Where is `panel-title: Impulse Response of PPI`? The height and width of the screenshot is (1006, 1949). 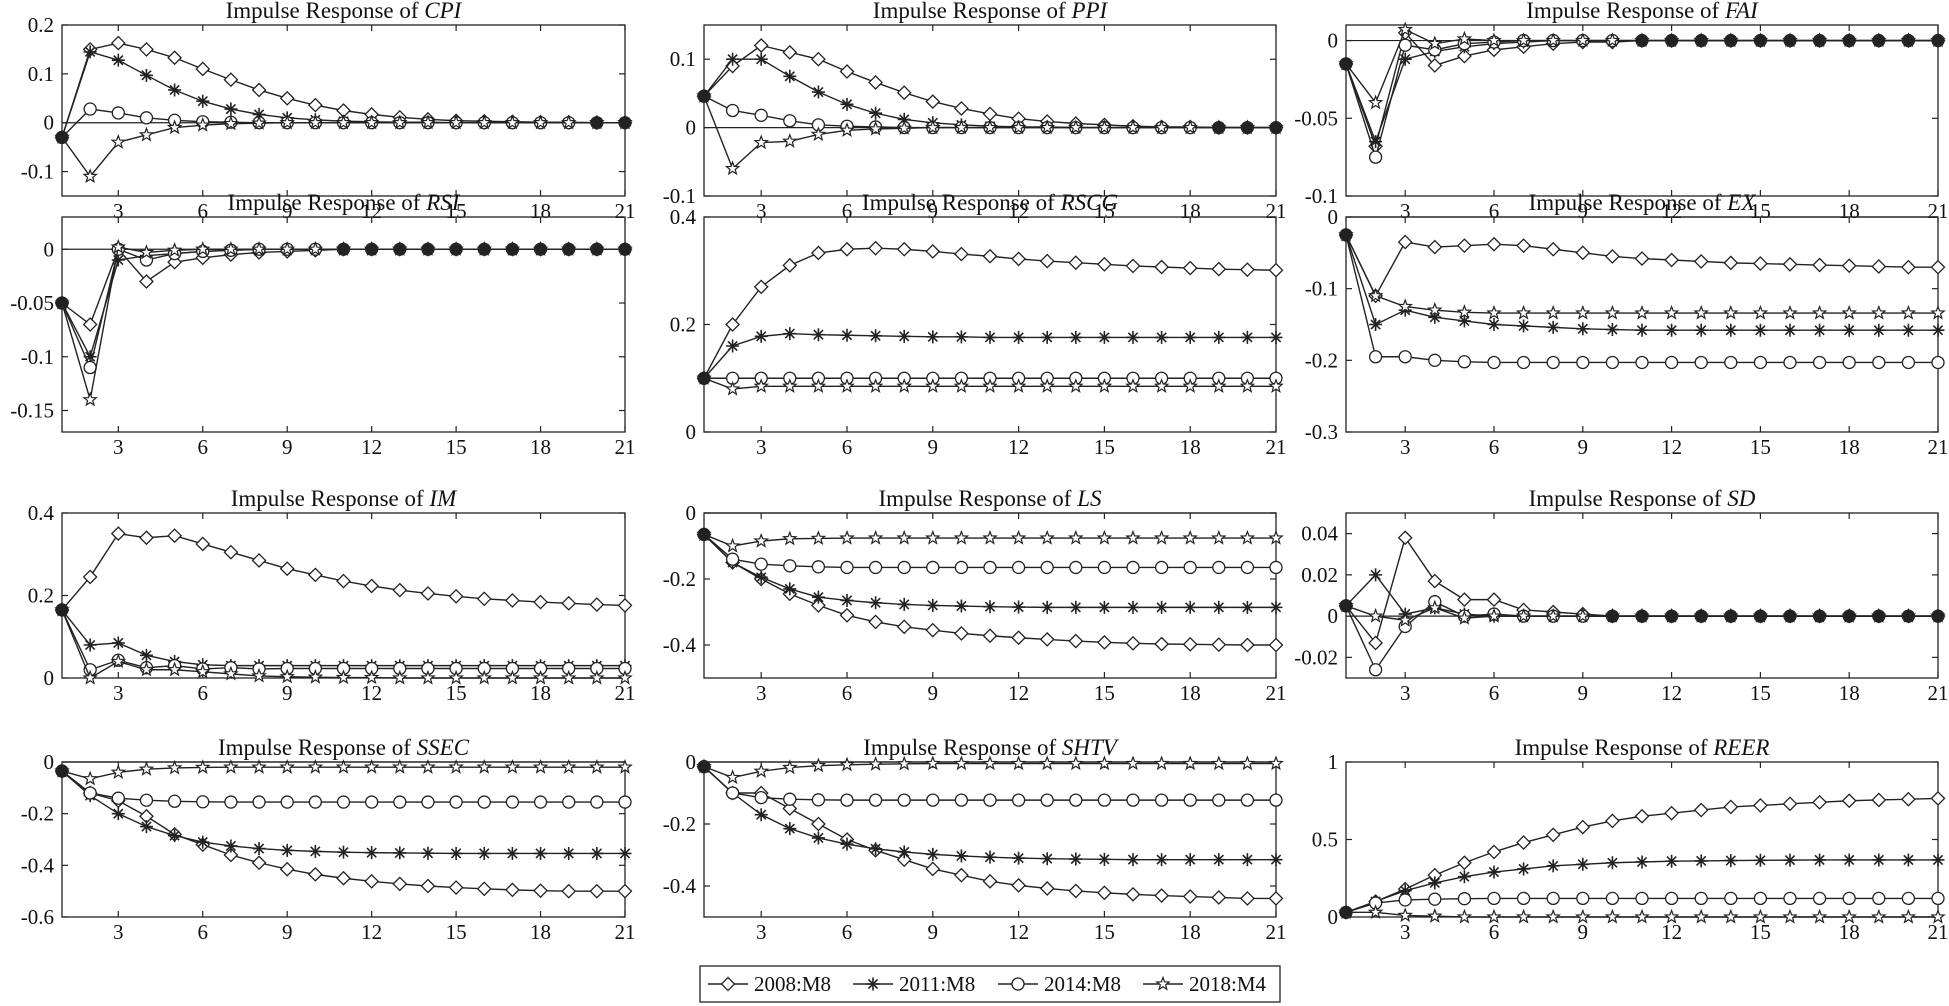 panel-title: Impulse Response of PPI is located at coordinates (991, 11).